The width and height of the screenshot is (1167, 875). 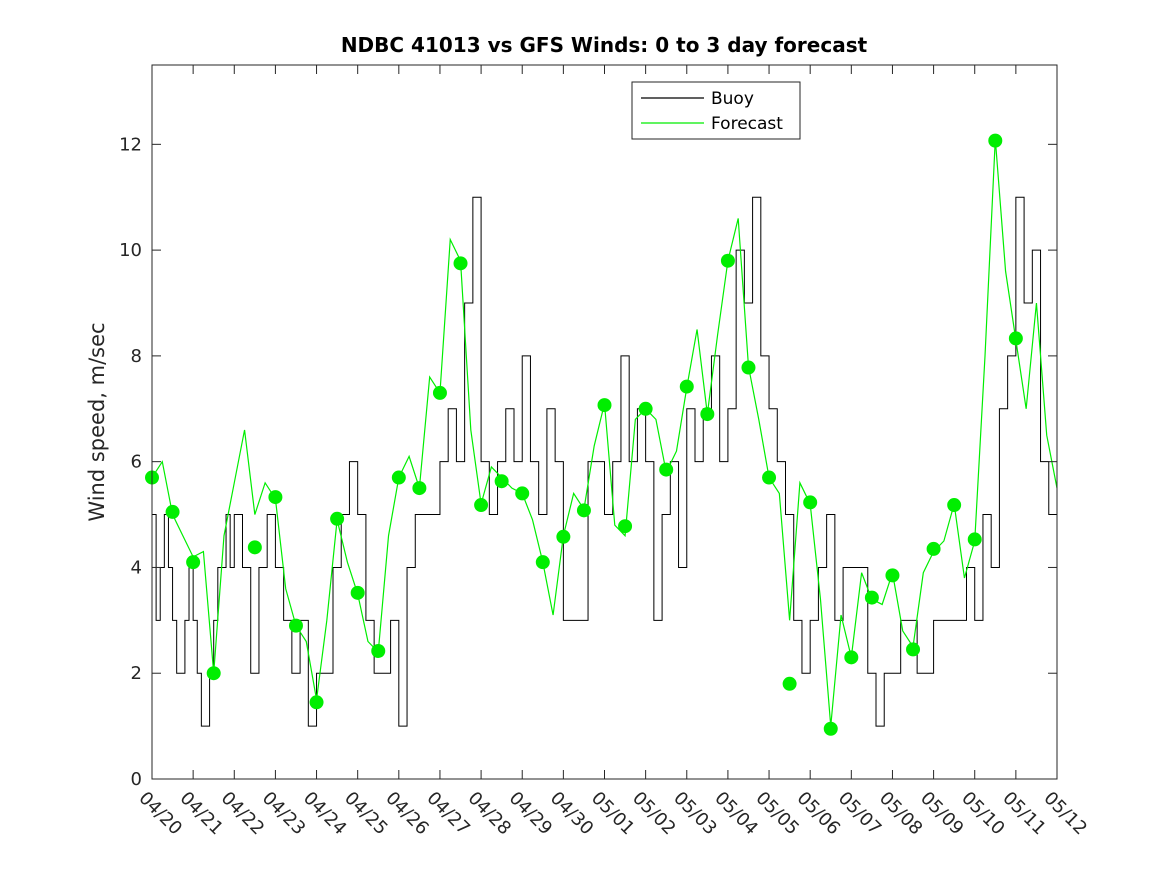 I want to click on x-tick-label: 04/25, so click(x=366, y=814).